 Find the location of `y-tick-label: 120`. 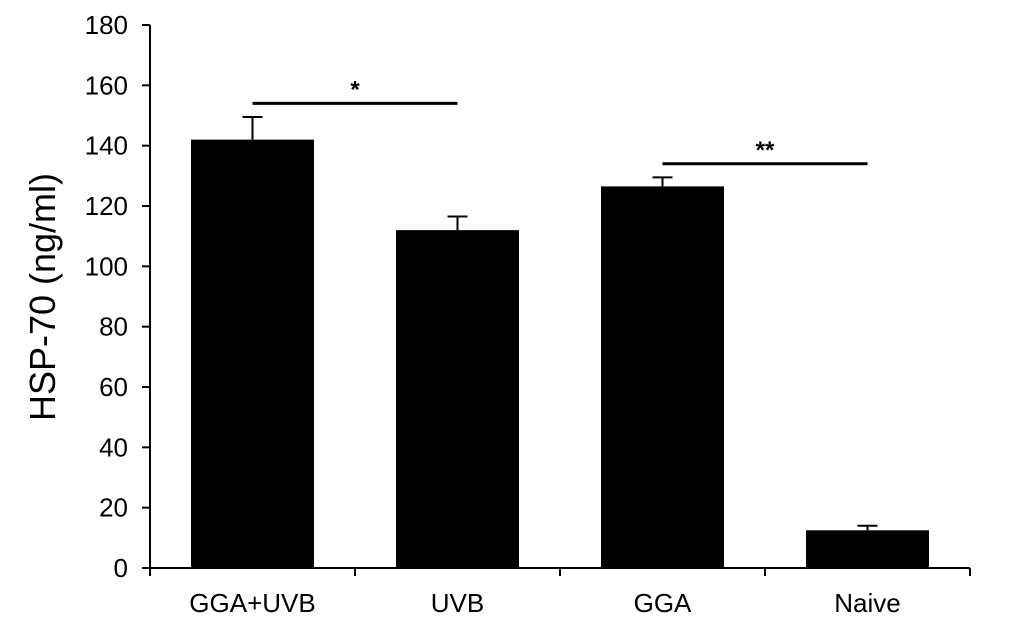

y-tick-label: 120 is located at coordinates (106, 206).